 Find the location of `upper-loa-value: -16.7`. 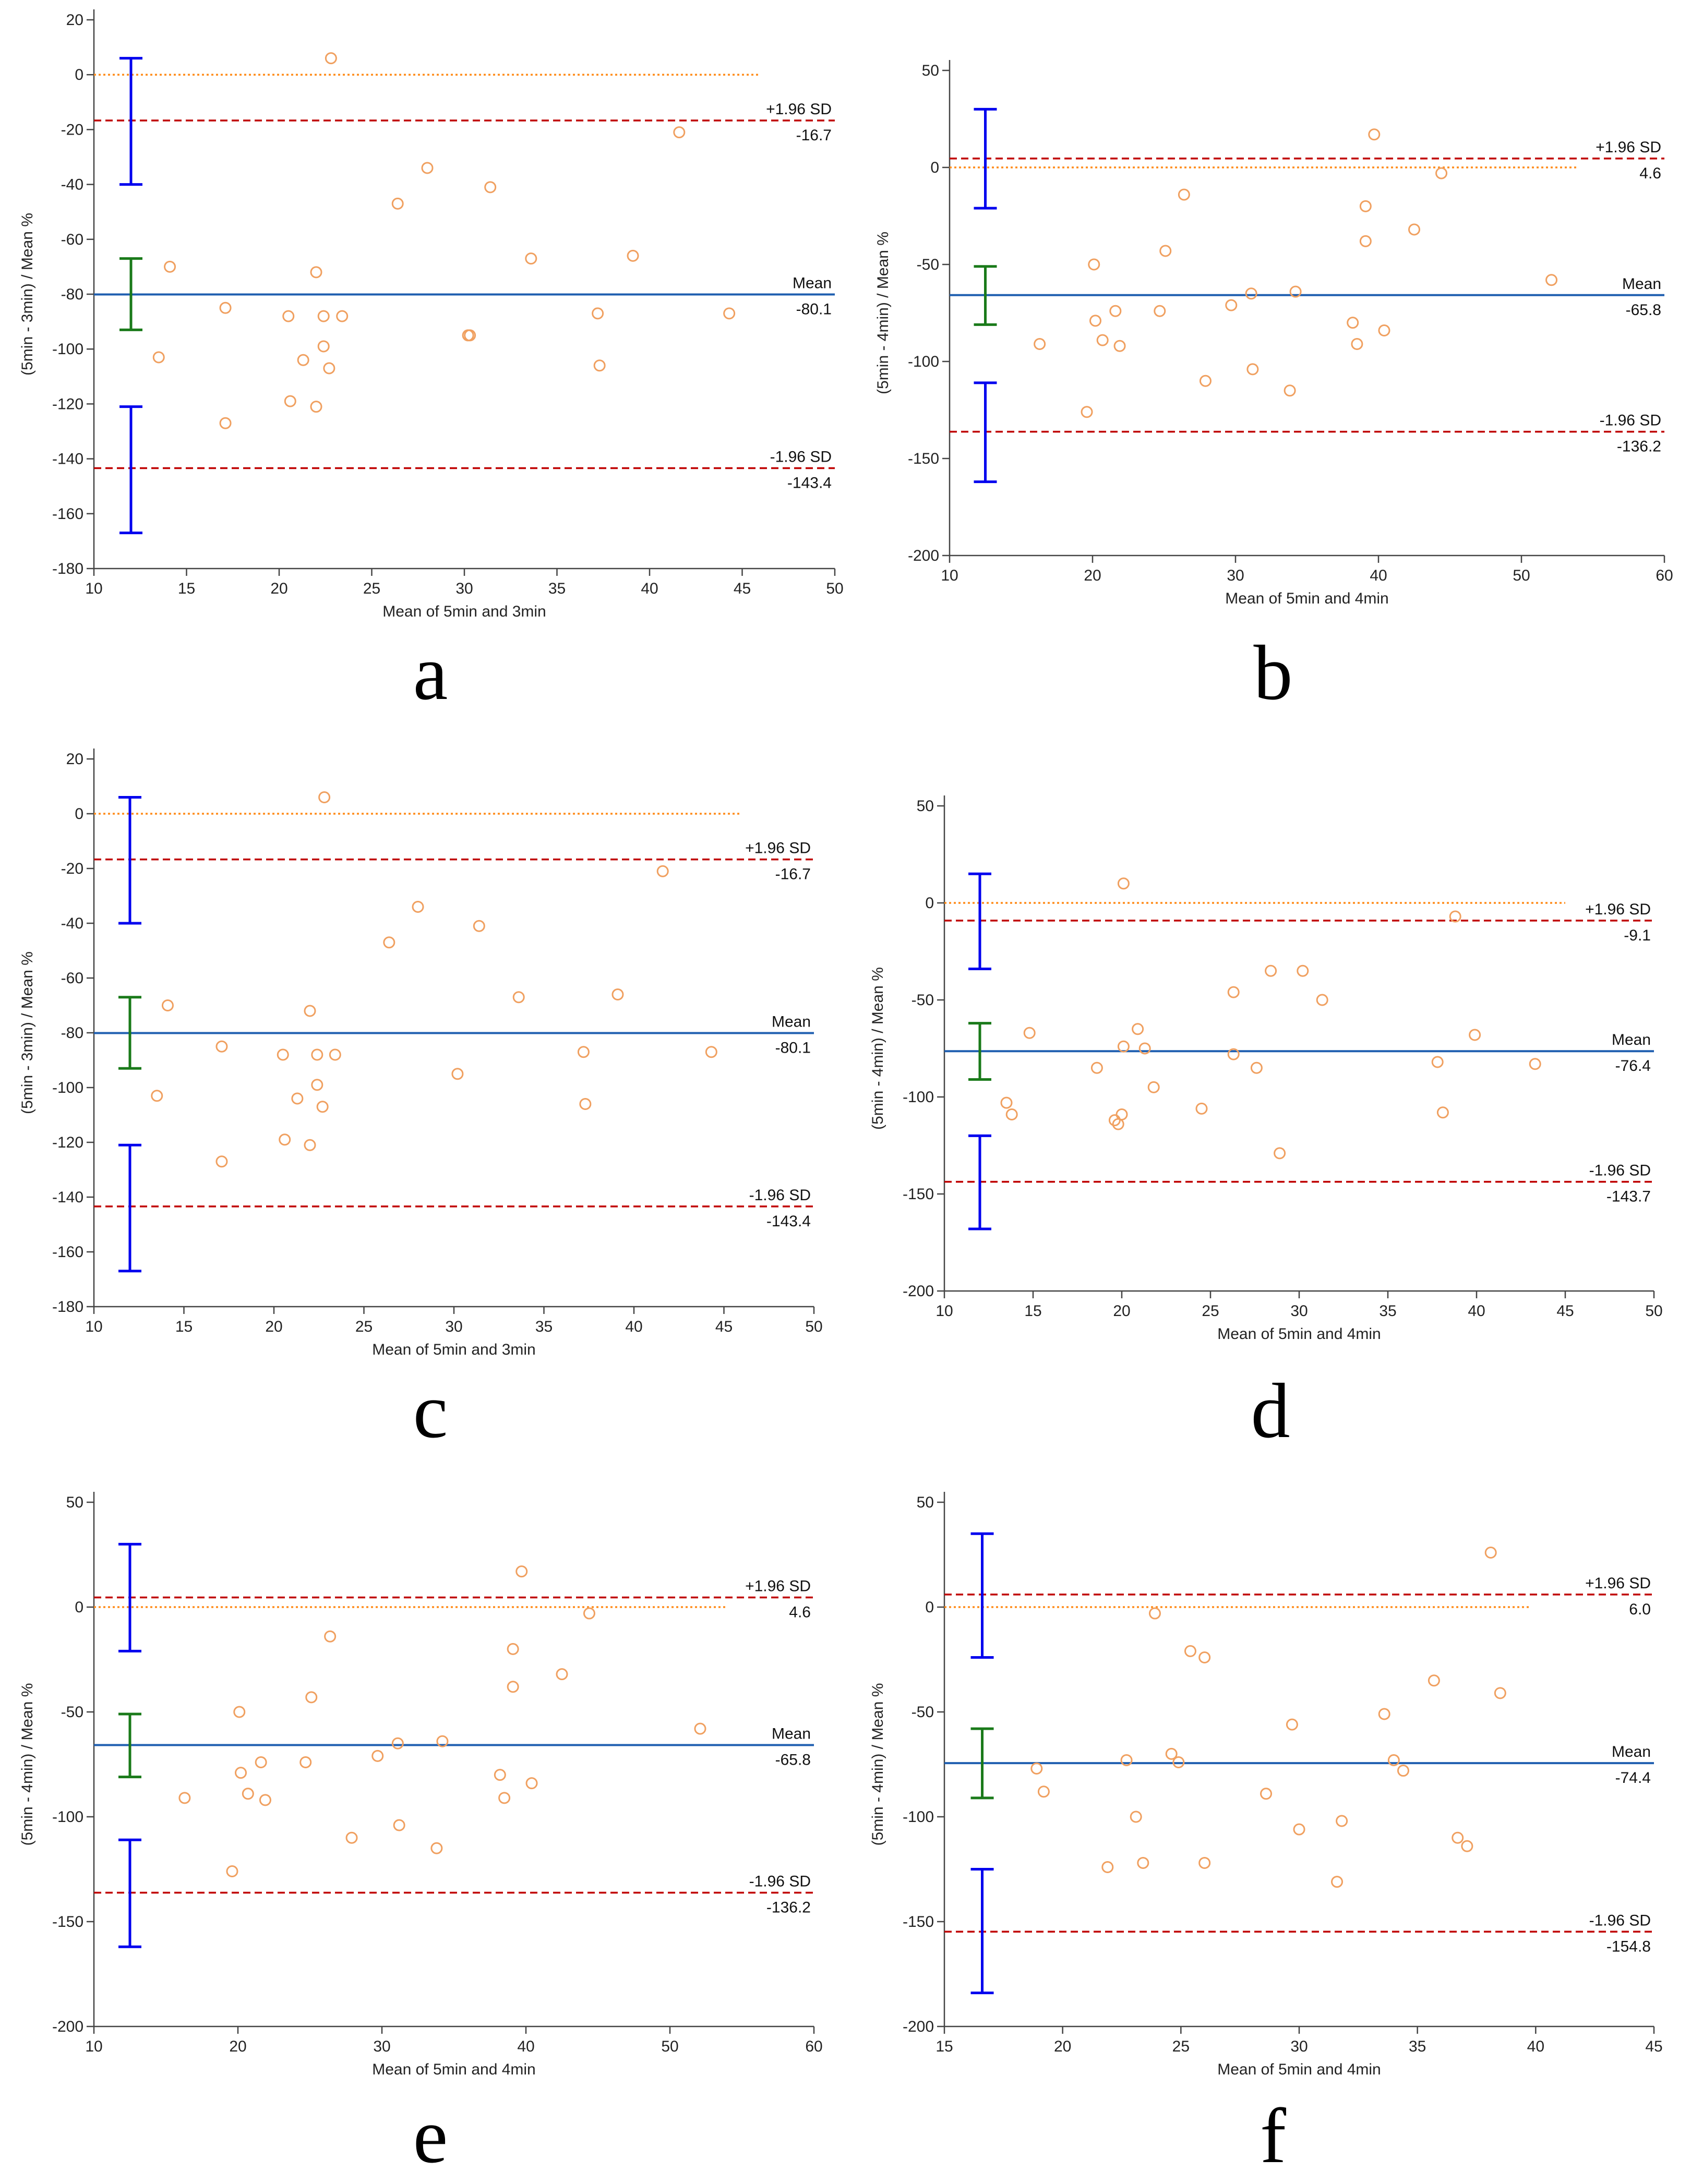

upper-loa-value: -16.7 is located at coordinates (814, 135).